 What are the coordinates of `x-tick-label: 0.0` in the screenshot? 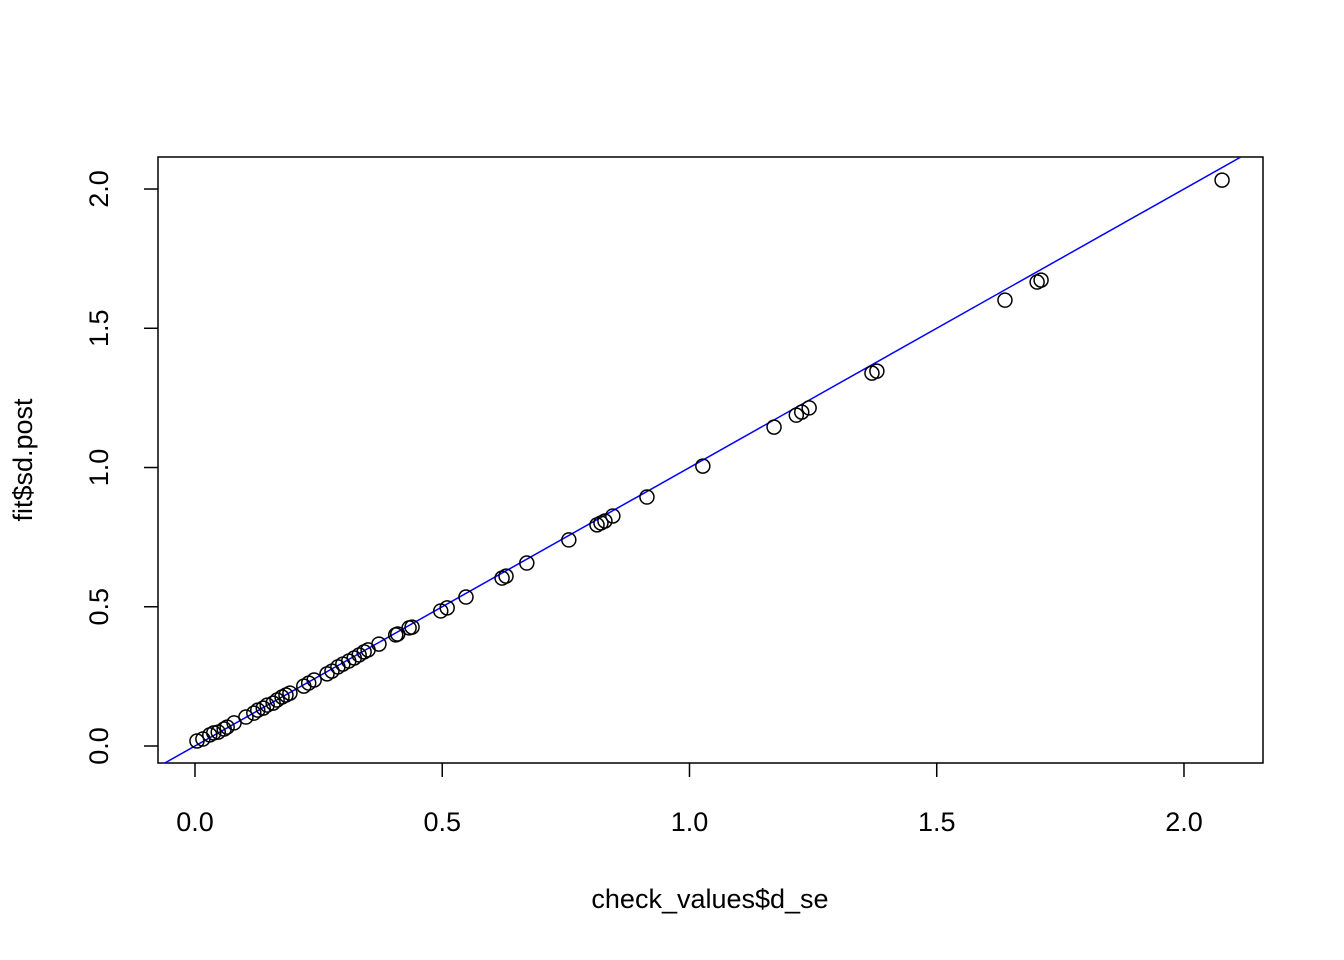 It's located at (195, 822).